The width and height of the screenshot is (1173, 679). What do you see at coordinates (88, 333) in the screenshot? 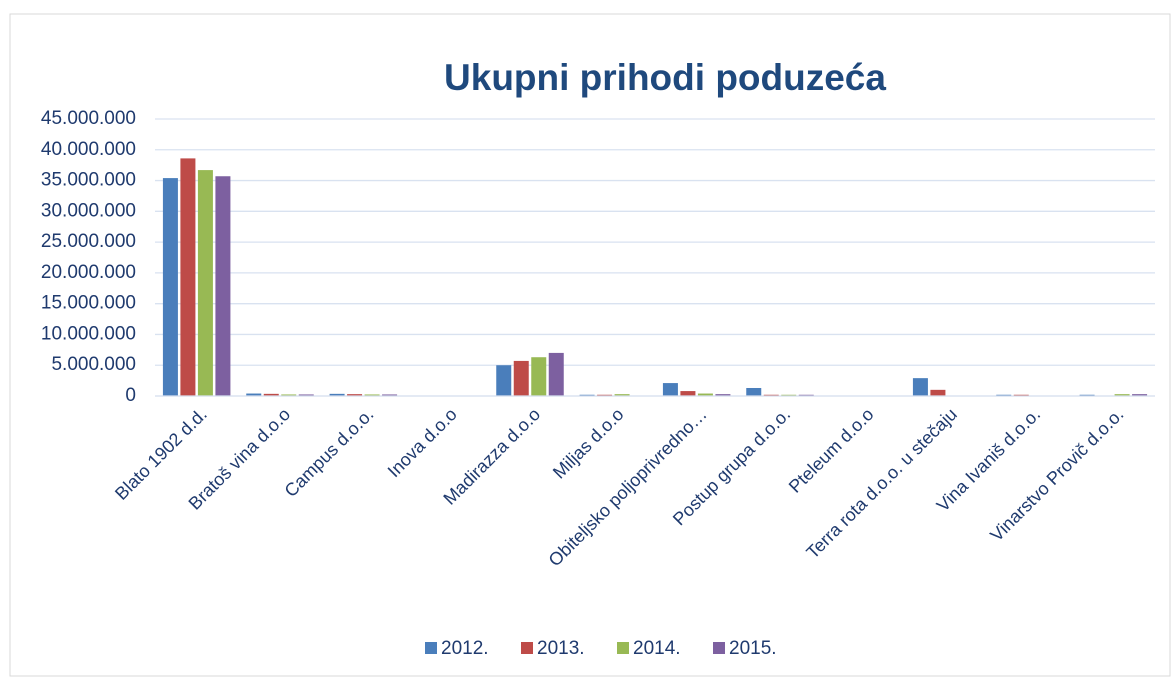
I see `y-tick-label: 10.000.000` at bounding box center [88, 333].